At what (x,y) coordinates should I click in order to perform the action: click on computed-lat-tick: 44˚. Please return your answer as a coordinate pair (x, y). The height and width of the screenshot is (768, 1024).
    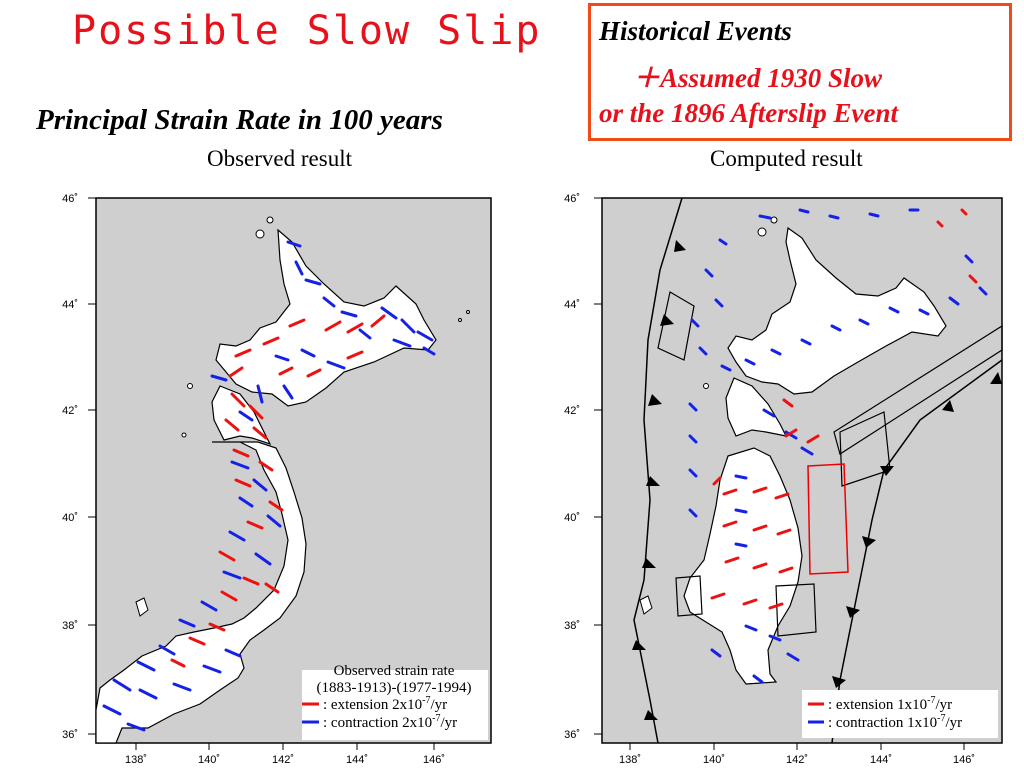
    Looking at the image, I should click on (572, 305).